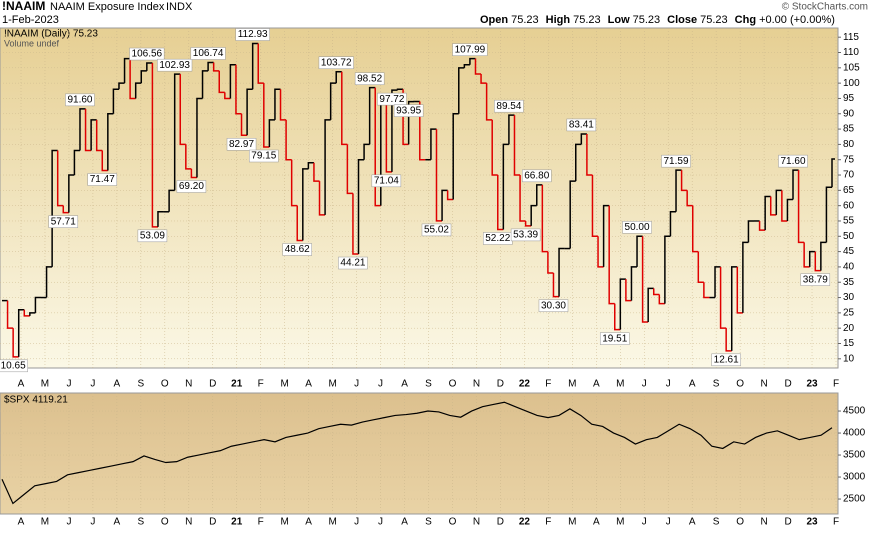 This screenshot has height=537, width=870. What do you see at coordinates (152, 235) in the screenshot?
I see `value-label: 53.09` at bounding box center [152, 235].